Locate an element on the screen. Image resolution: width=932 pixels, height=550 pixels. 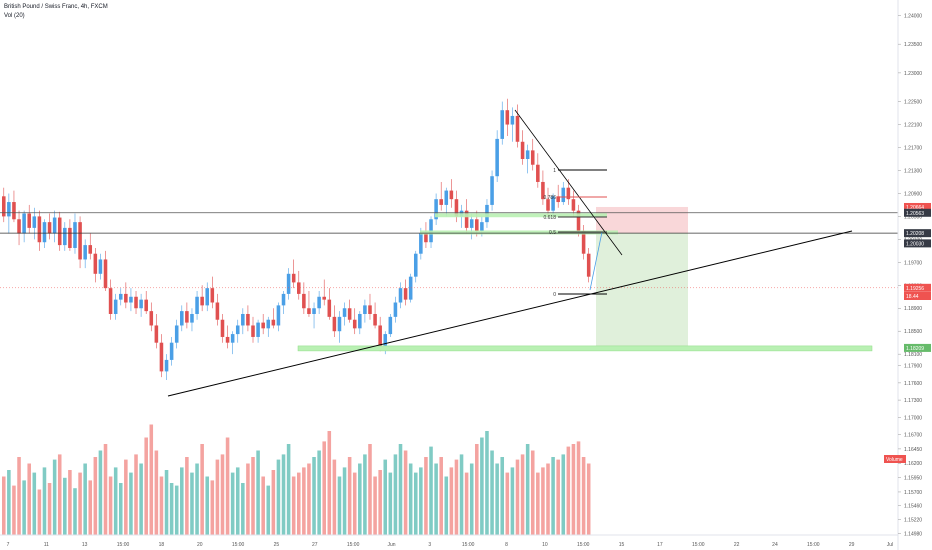
y-tick: 1.18500 is located at coordinates (910, 332).